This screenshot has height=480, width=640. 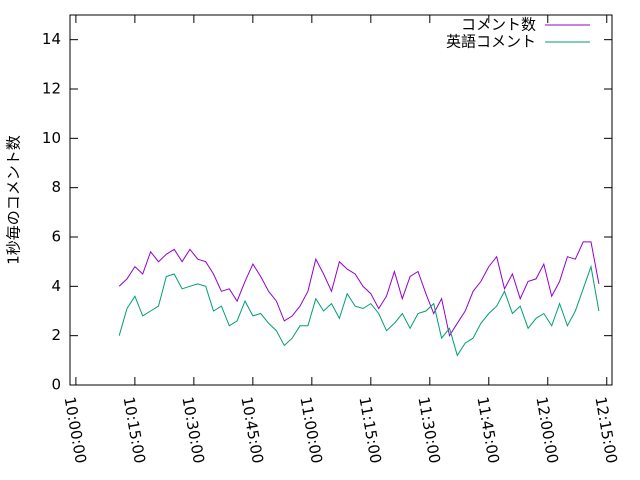 What do you see at coordinates (428, 429) in the screenshot?
I see `x-tick-label: 11:30:00` at bounding box center [428, 429].